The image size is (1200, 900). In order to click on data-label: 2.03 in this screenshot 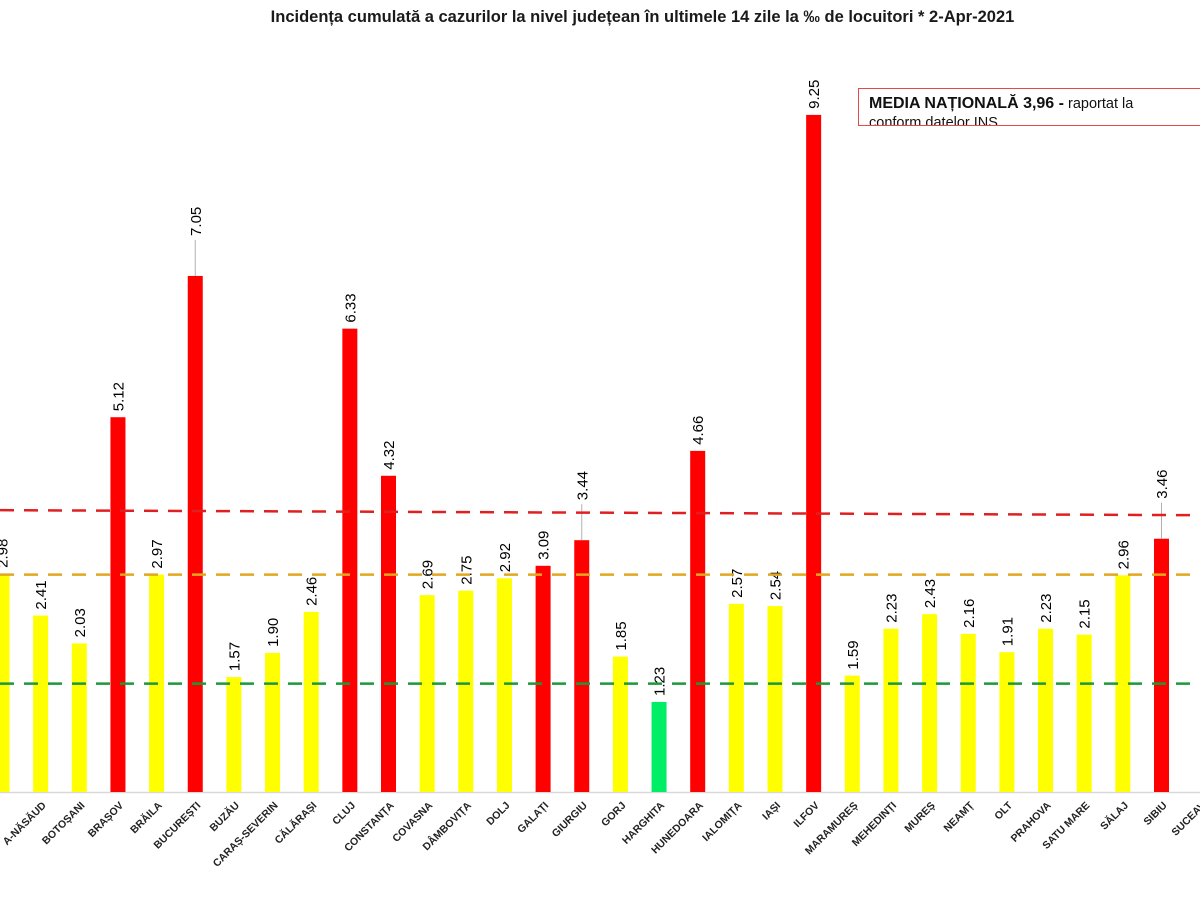, I will do `click(80, 622)`.